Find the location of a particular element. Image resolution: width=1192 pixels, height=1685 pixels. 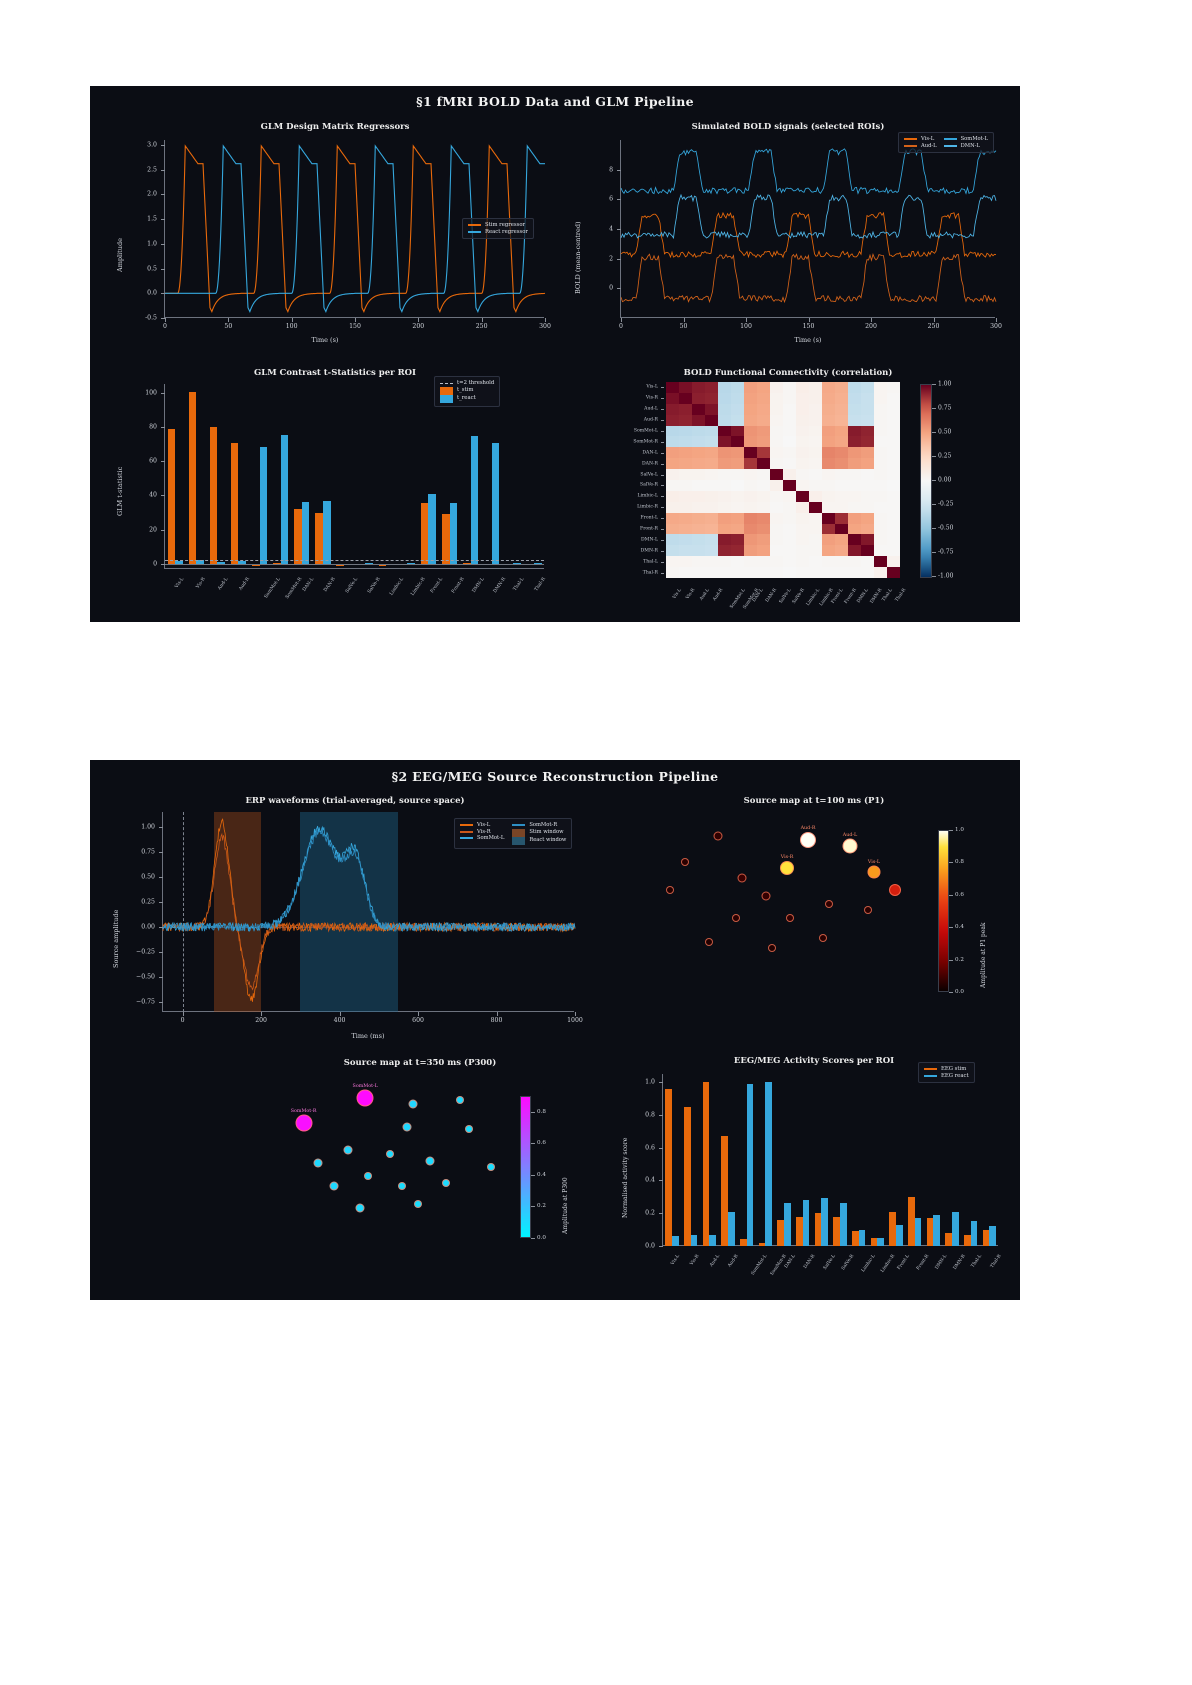

x-category-label: Limbic-L is located at coordinates (869, 1263).